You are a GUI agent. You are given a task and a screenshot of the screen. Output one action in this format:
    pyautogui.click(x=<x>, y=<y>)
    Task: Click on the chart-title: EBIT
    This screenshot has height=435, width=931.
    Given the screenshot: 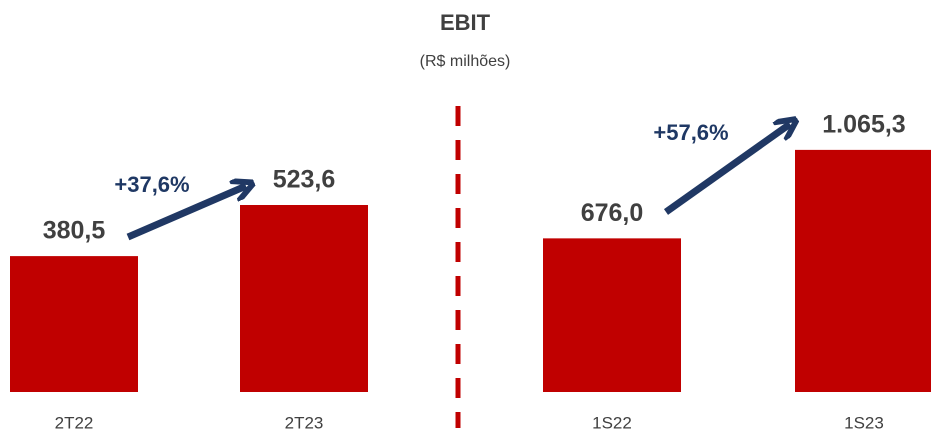 What is the action you would take?
    pyautogui.click(x=465, y=22)
    